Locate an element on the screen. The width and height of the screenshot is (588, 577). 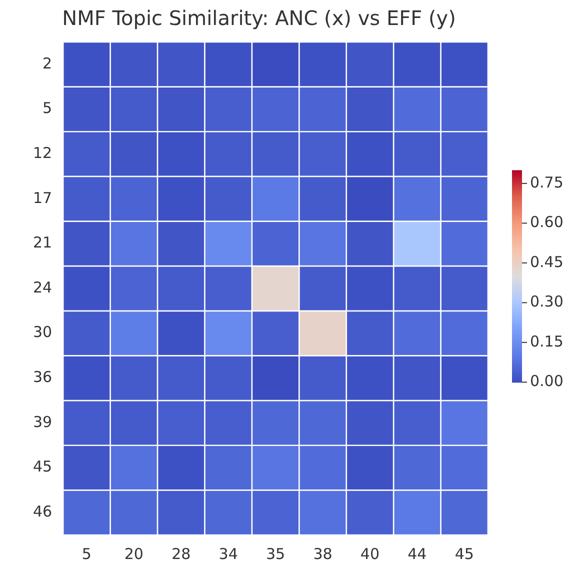
y-tick-label: 24 is located at coordinates (42, 287).